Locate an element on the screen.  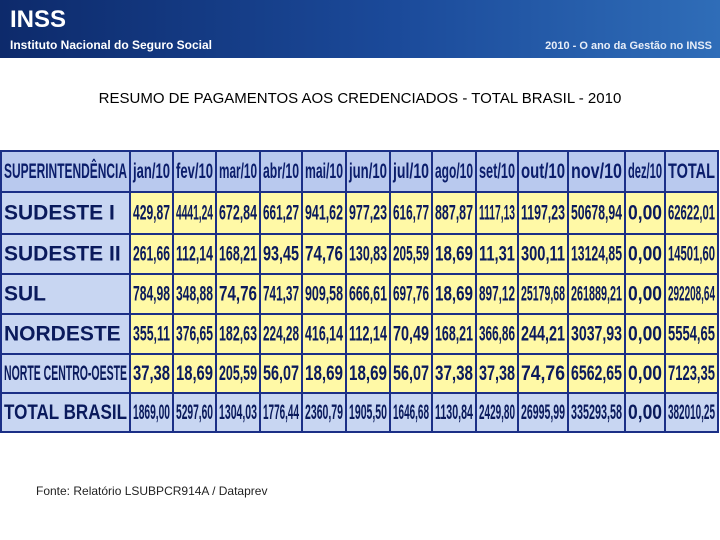
column-header: SUPERINTENDÊNCIA is located at coordinates (65, 171).